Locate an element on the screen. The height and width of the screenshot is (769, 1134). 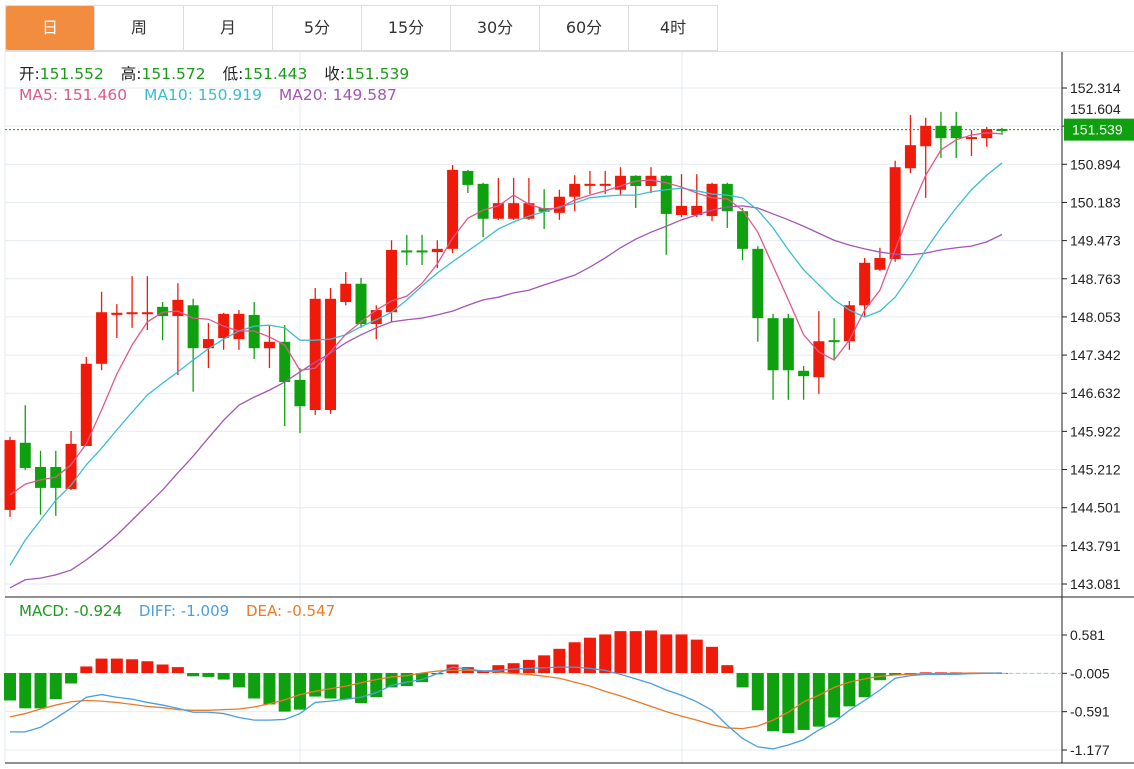
ma20-value: MA20: 149.587 is located at coordinates (337, 95).